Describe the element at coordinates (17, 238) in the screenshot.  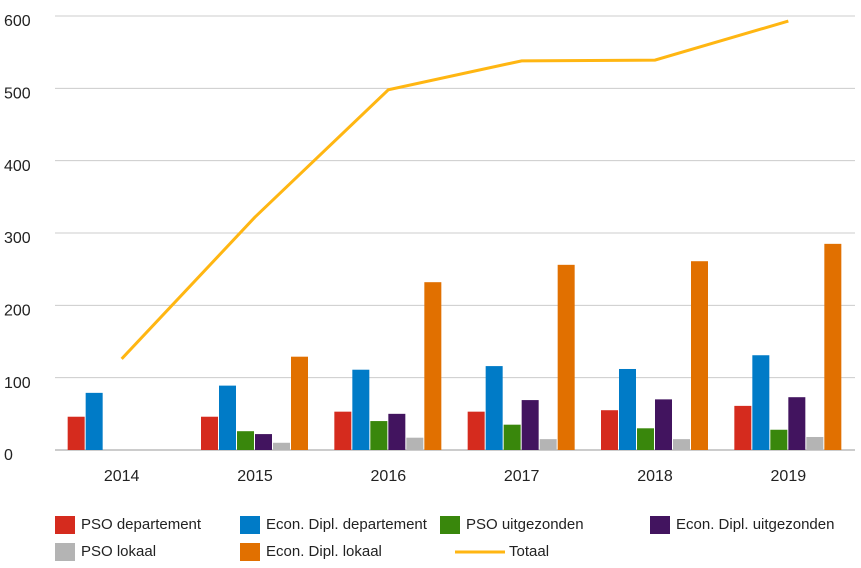
I see `y-tick-label: 300` at that location.